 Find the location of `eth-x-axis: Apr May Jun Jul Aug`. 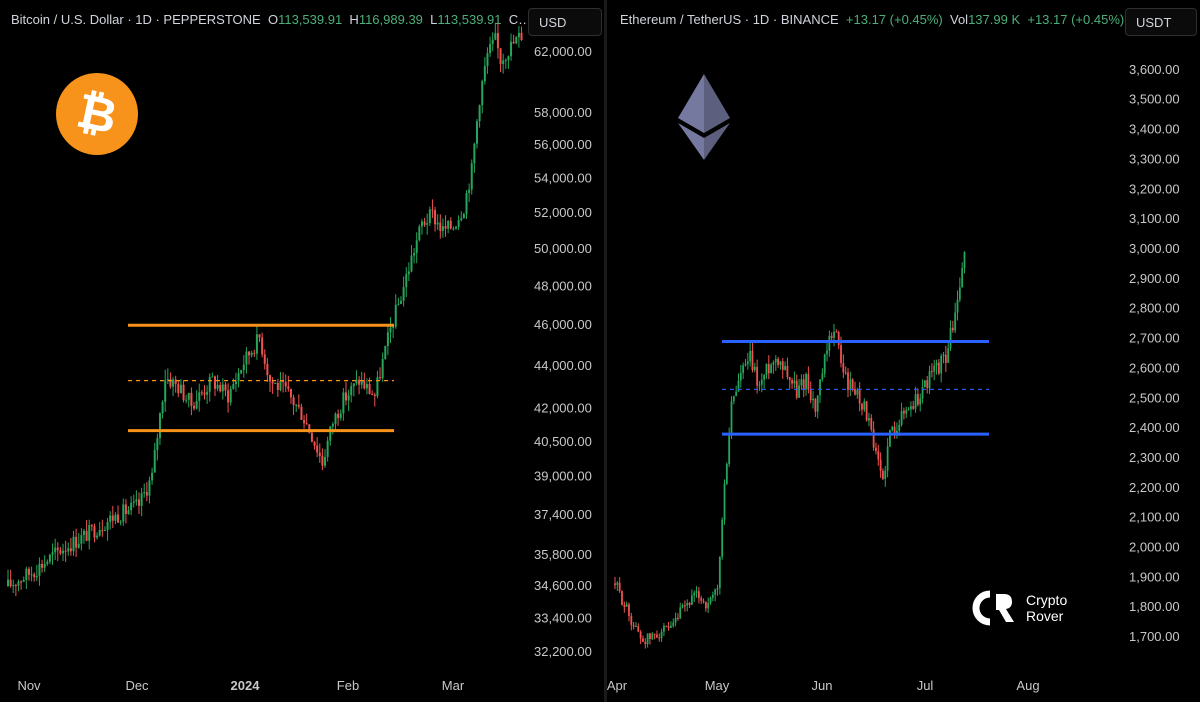

eth-x-axis: Apr May Jun Jul Aug is located at coordinates (823, 685).